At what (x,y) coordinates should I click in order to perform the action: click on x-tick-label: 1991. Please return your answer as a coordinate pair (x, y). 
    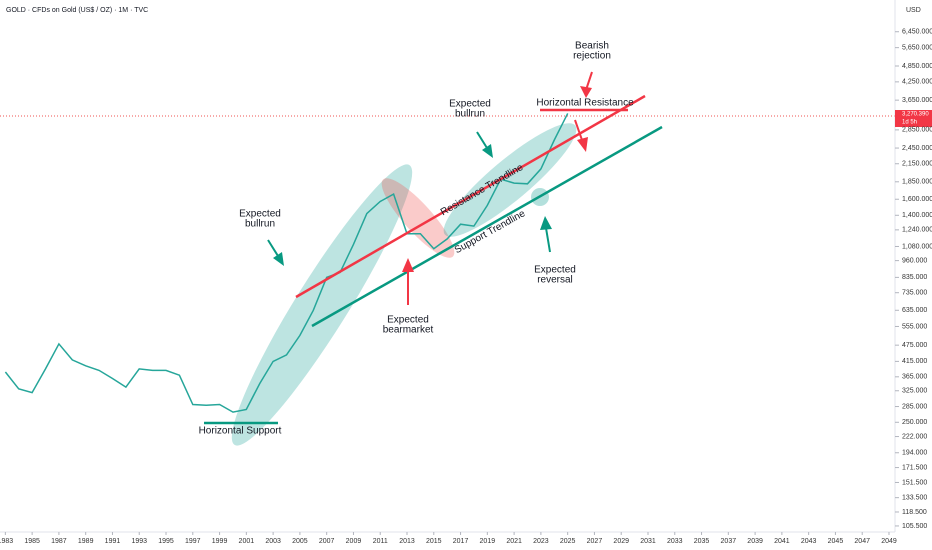
    Looking at the image, I should click on (113, 541).